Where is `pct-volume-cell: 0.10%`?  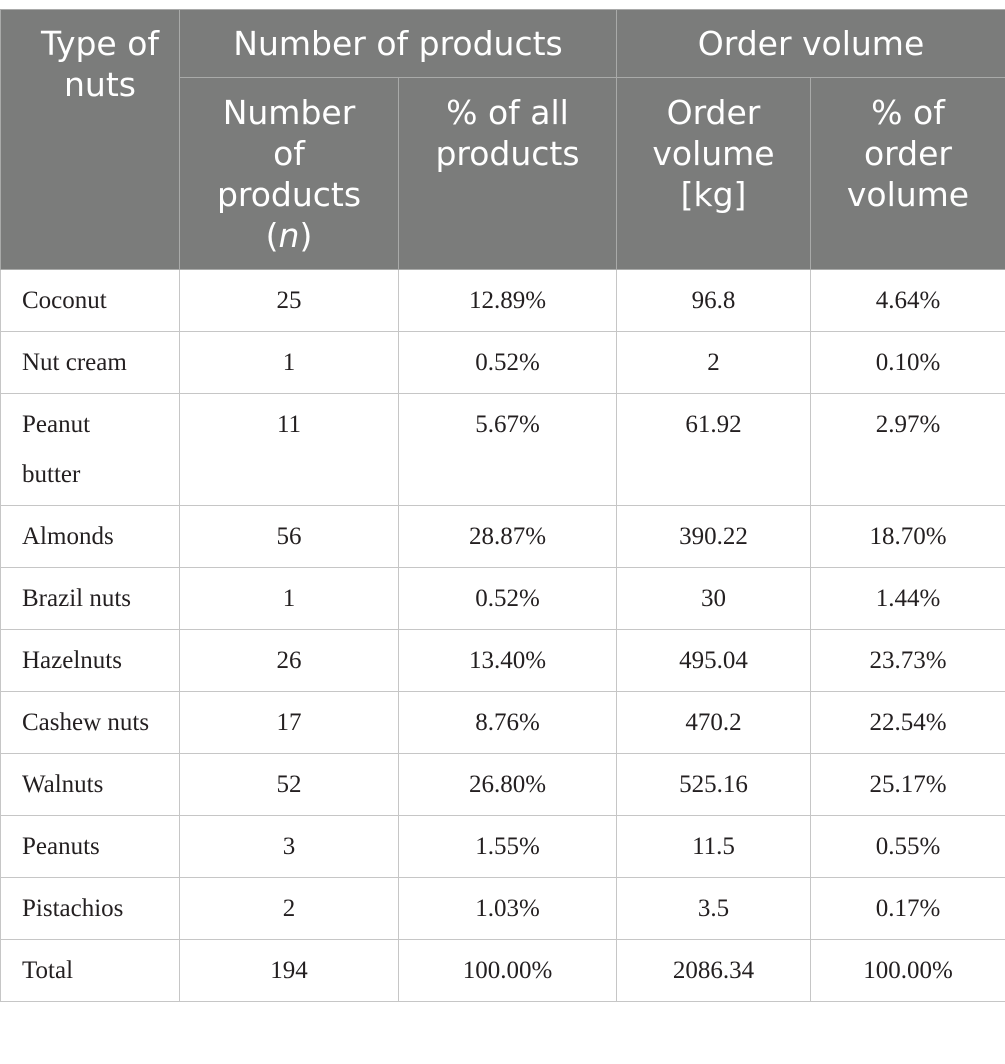
pct-volume-cell: 0.10% is located at coordinates (907, 362).